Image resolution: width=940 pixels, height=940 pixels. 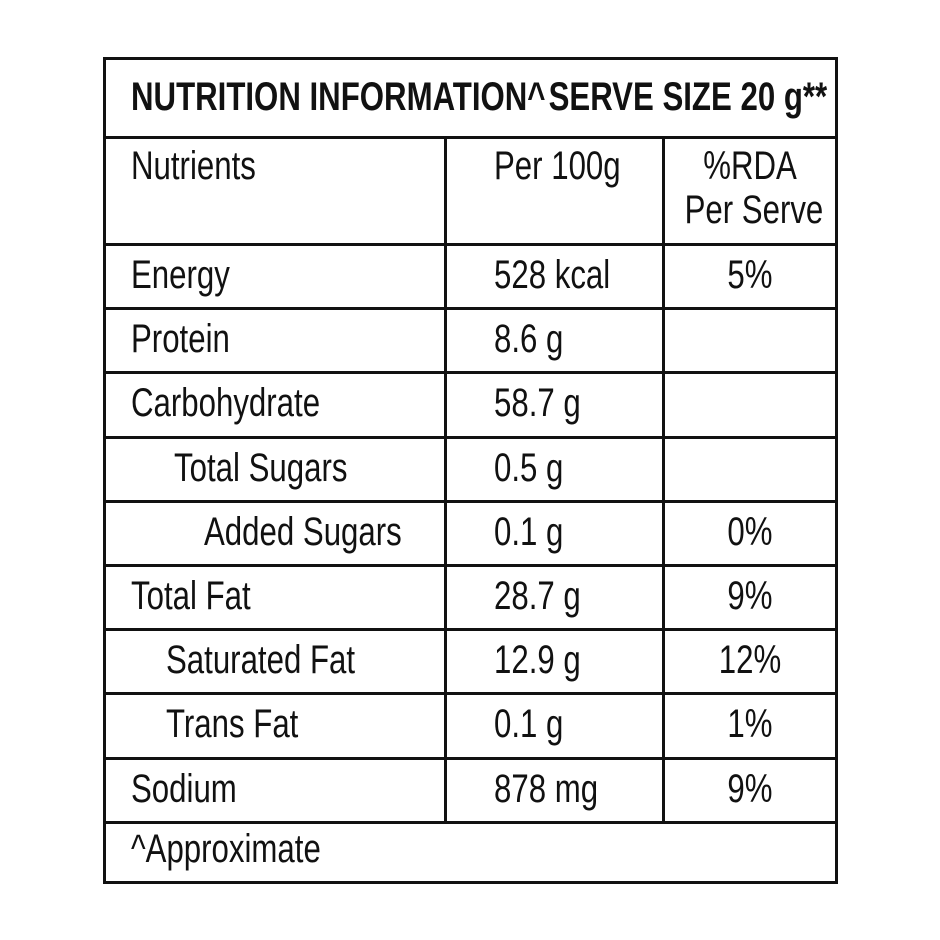 What do you see at coordinates (338, 97) in the screenshot?
I see `table-title: NUTRITION INFORMATION^` at bounding box center [338, 97].